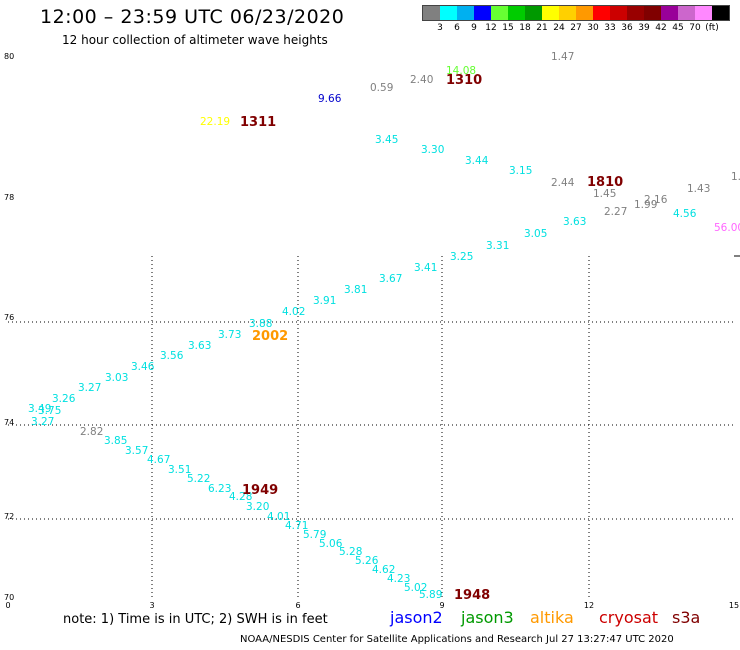  I want to click on swh-label: 5.22, so click(198, 479).